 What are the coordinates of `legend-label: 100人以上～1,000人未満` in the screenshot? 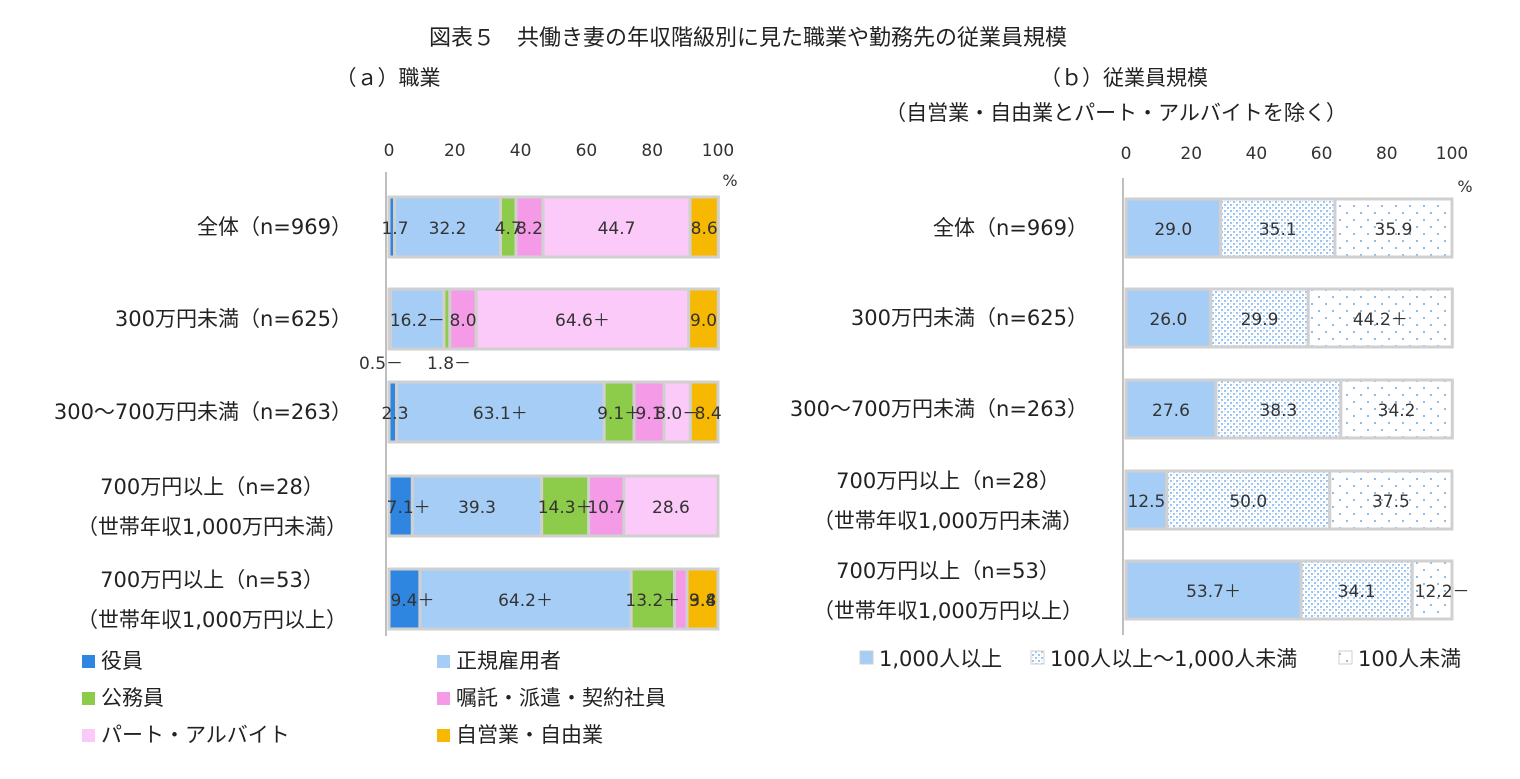 It's located at (1173, 659).